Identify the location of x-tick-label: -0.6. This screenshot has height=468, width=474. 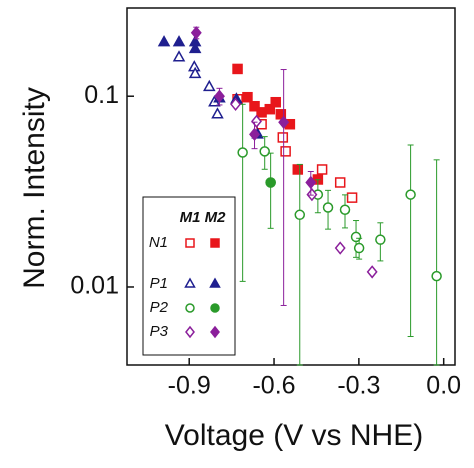
(273, 386).